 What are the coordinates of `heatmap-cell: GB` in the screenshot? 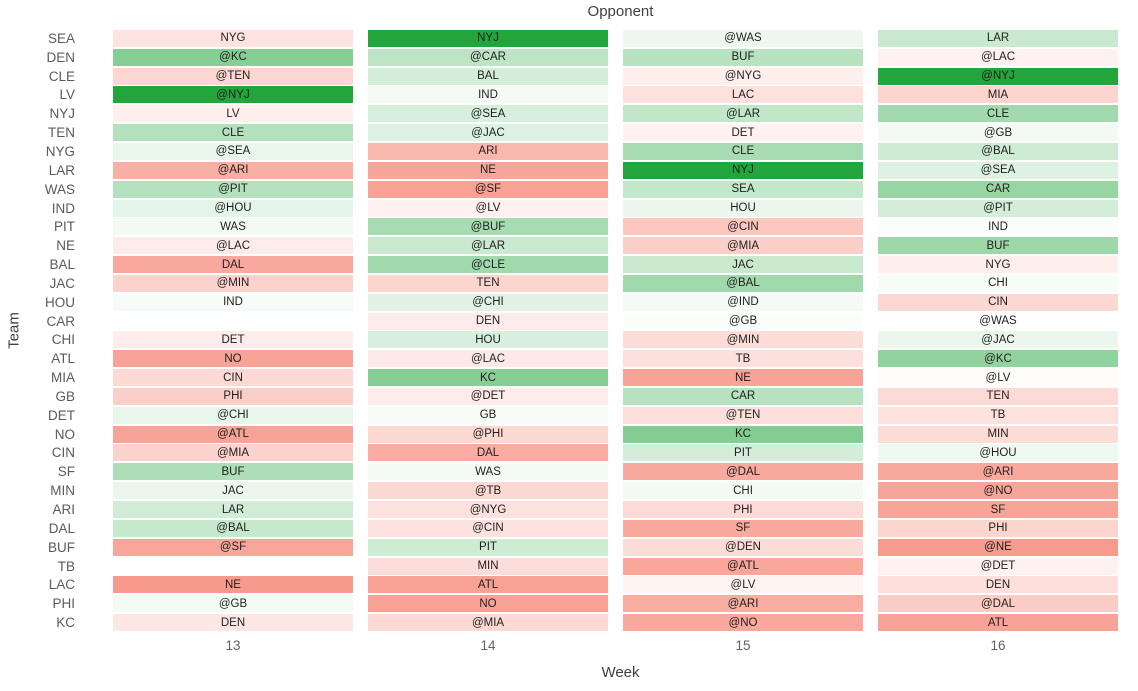 It's located at (488, 415).